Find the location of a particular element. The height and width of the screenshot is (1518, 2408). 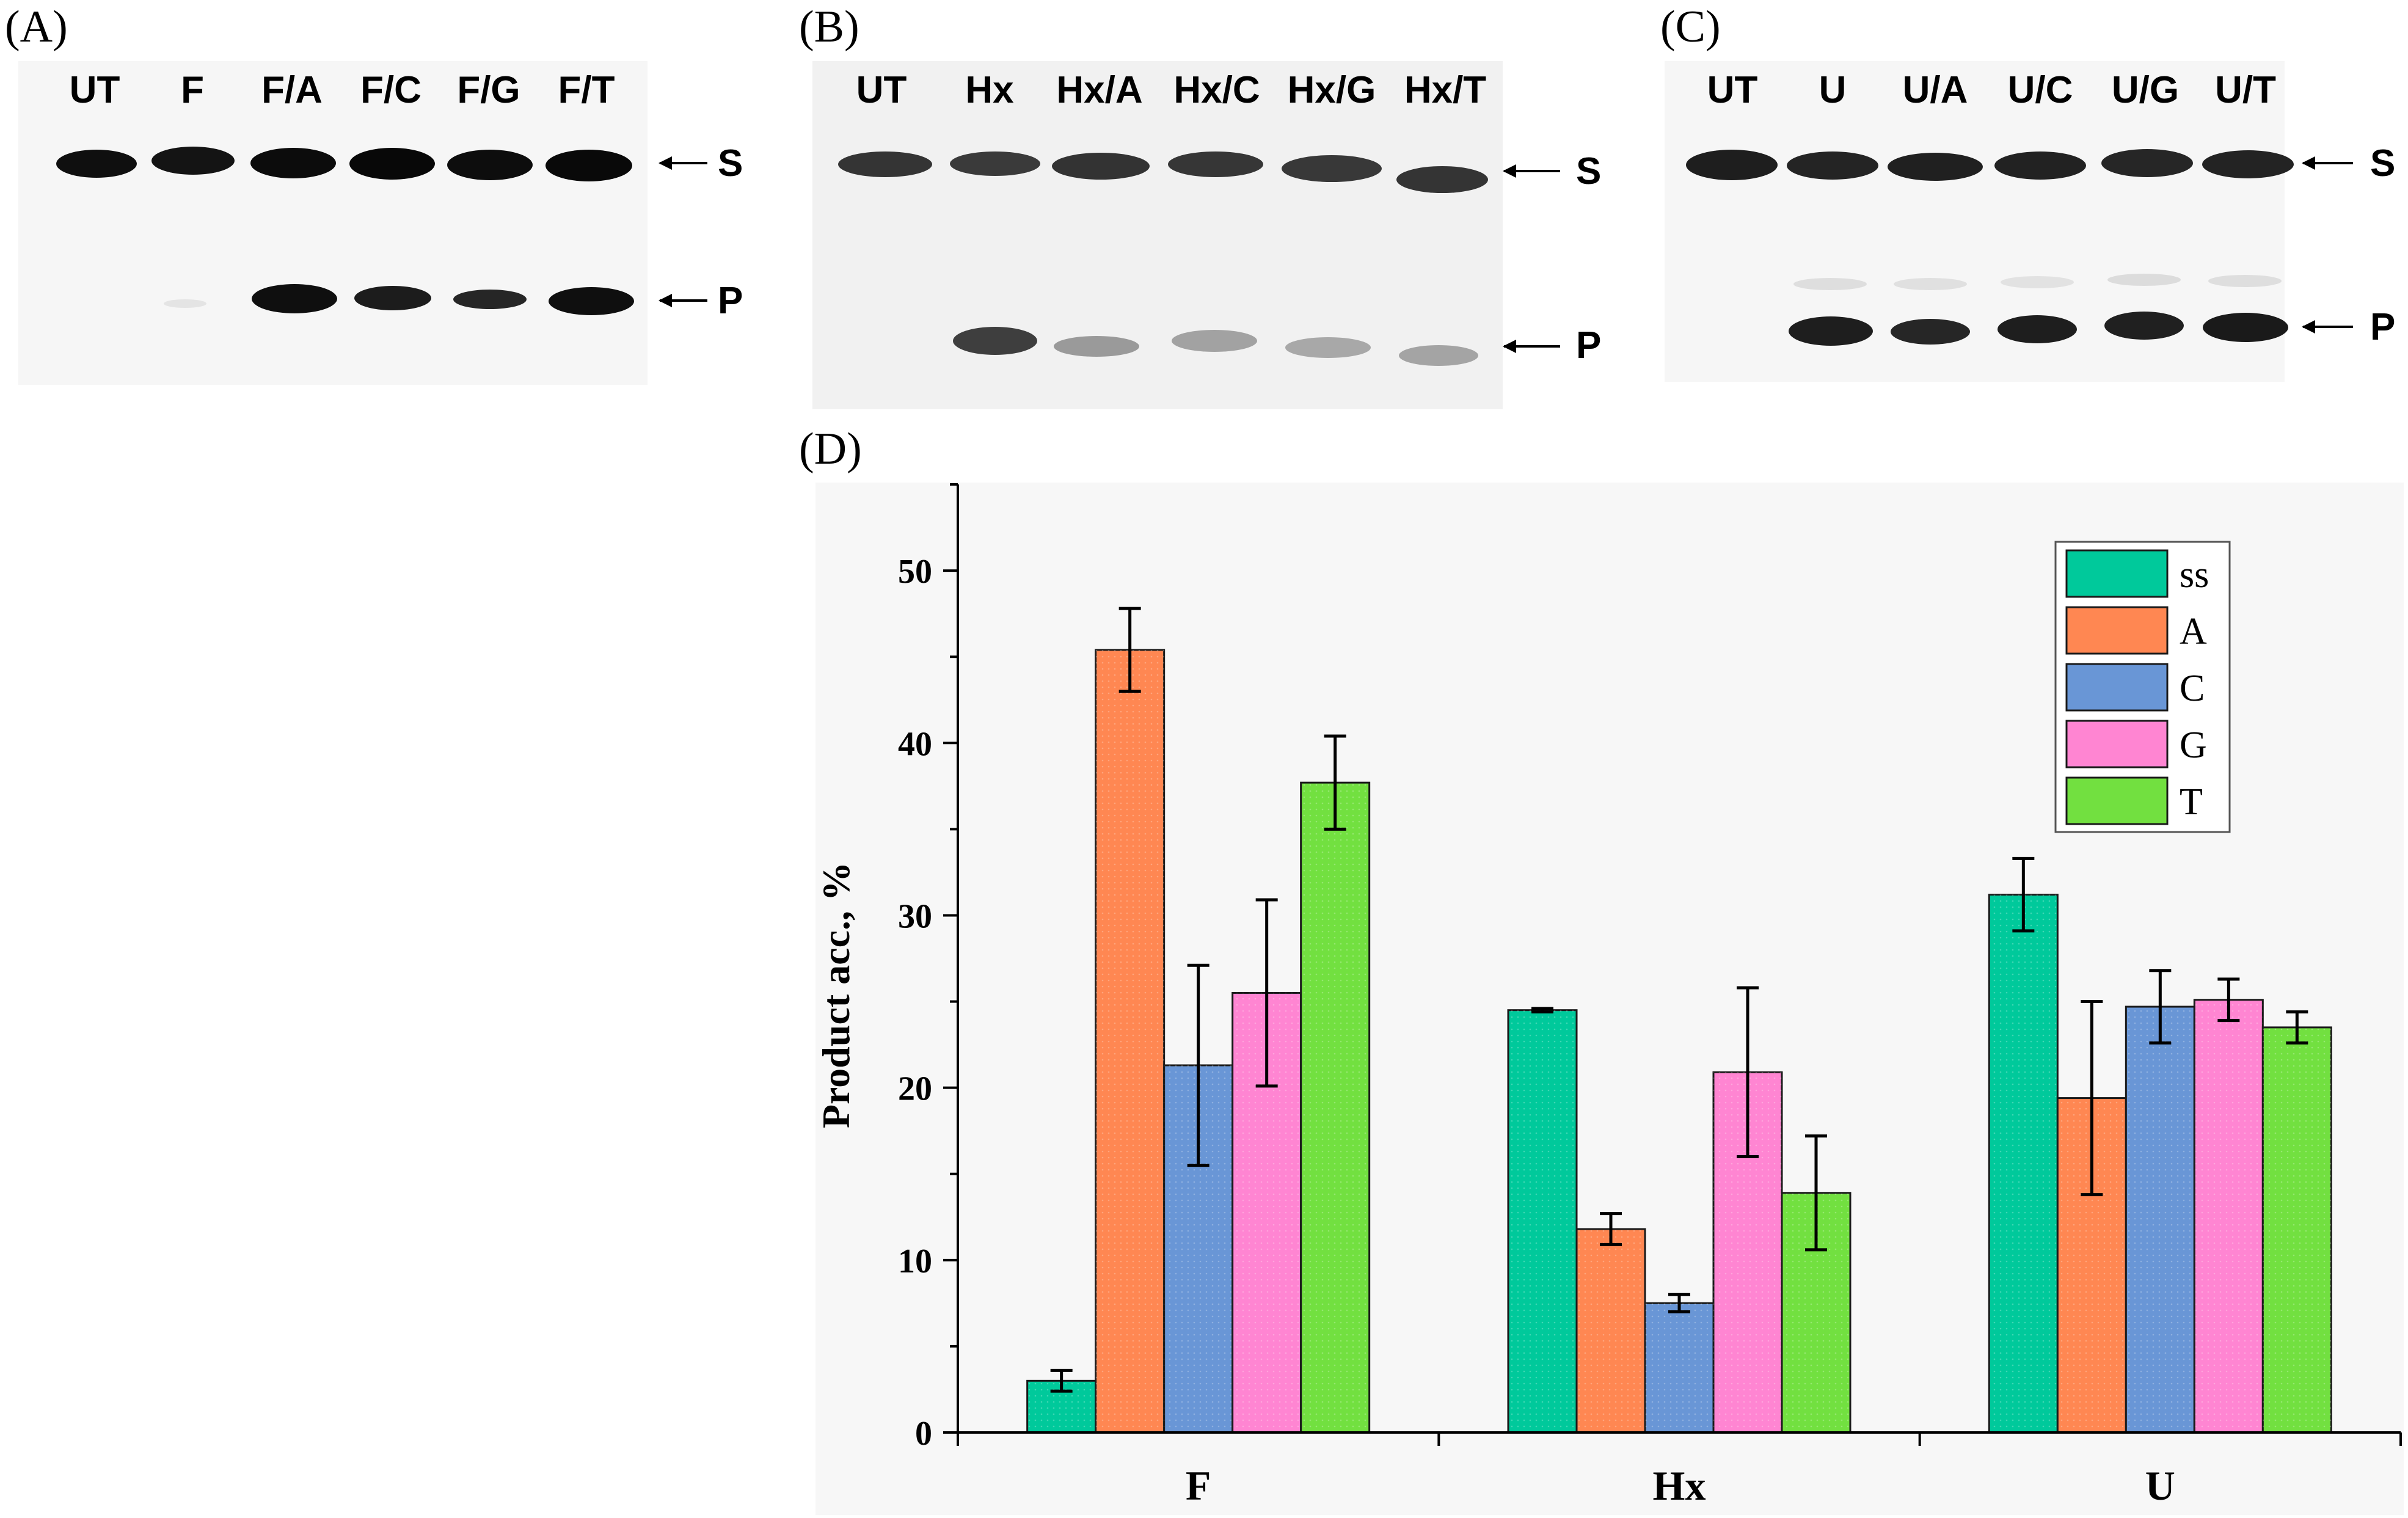

y-tick-label: 0 is located at coordinates (923, 1434).